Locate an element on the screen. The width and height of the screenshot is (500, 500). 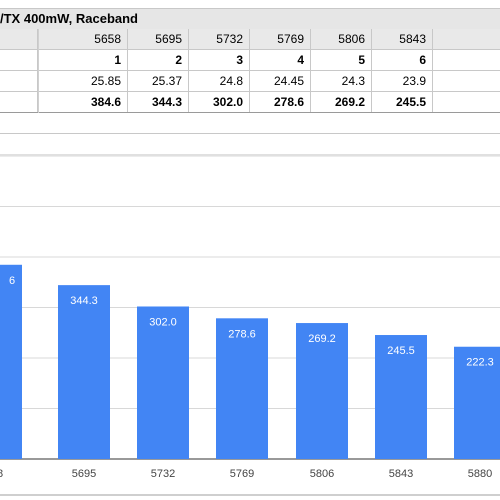
power-row: 384.6 344.3 302.0 278.6 269.2 245.5 is located at coordinates (250, 102).